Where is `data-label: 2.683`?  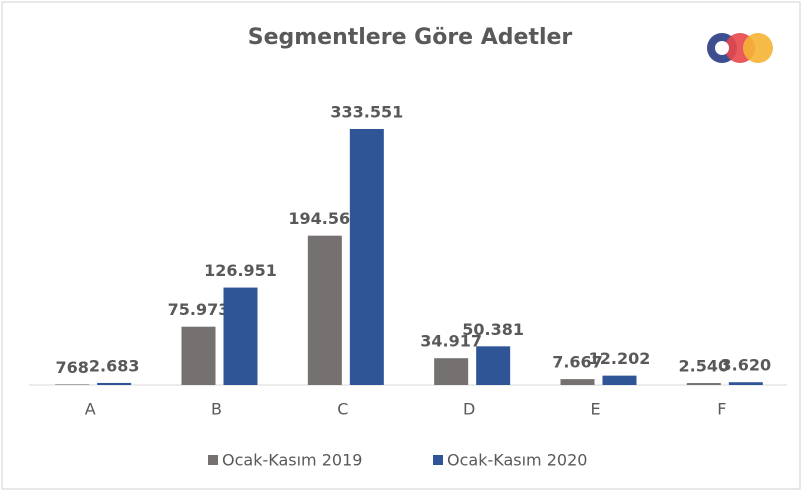 data-label: 2.683 is located at coordinates (114, 365).